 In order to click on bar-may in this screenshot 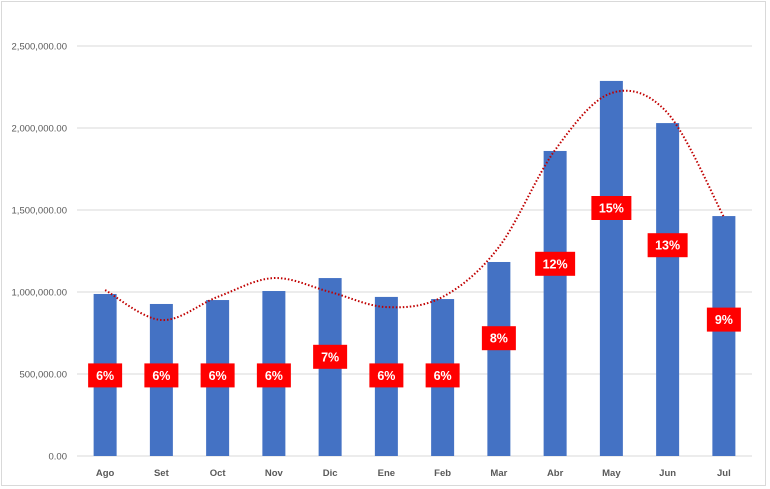, I will do `click(611, 268)`.